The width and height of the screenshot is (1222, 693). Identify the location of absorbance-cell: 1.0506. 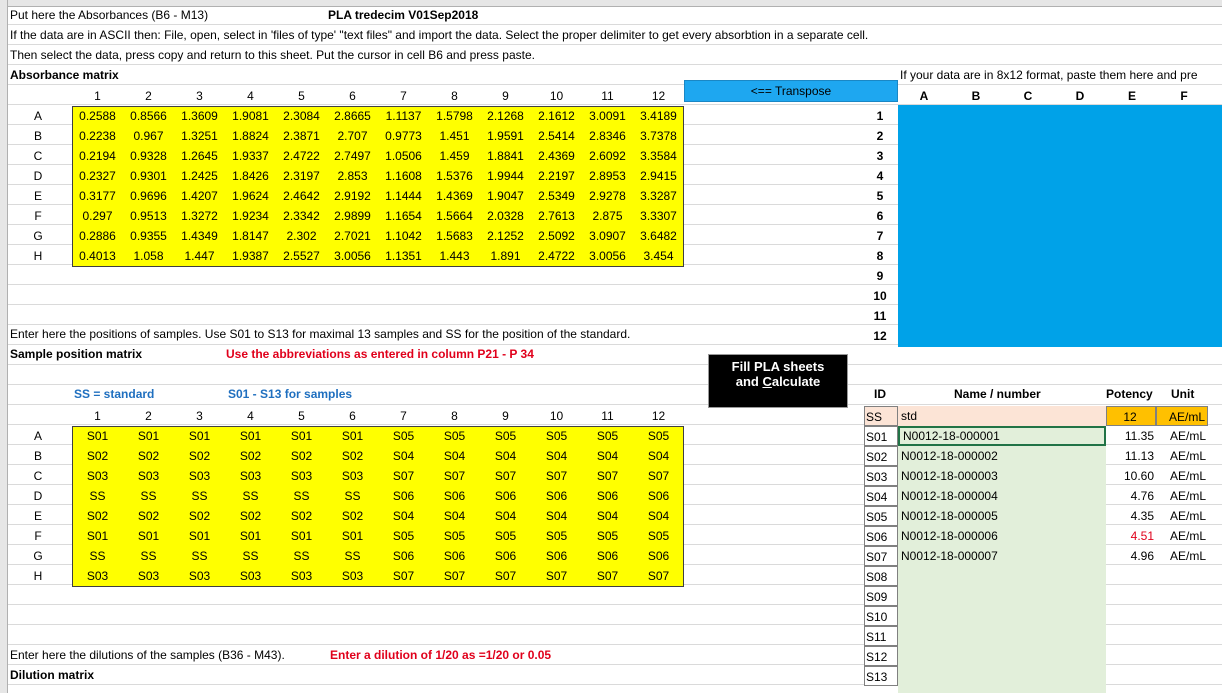
(403, 156).